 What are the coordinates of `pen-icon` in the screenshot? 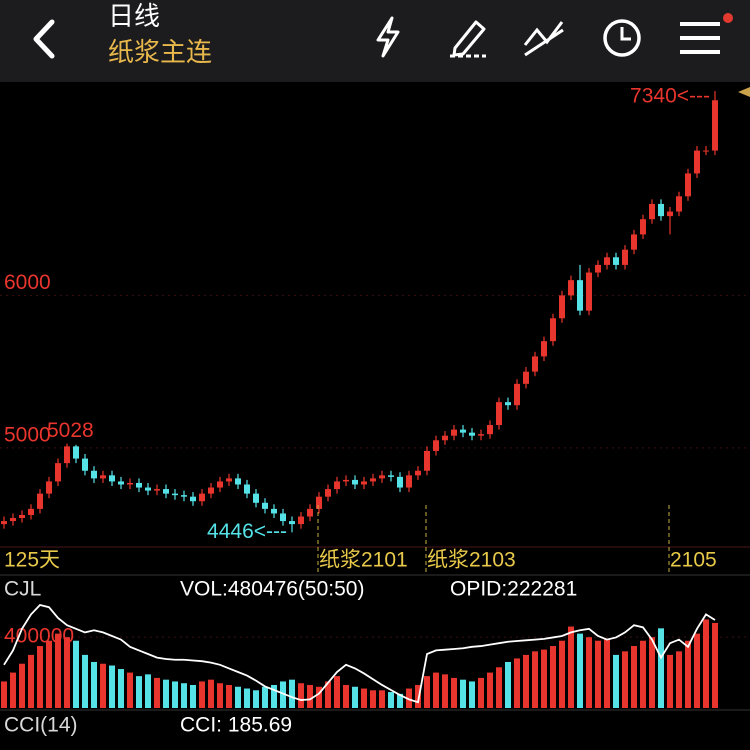 It's located at (469, 38).